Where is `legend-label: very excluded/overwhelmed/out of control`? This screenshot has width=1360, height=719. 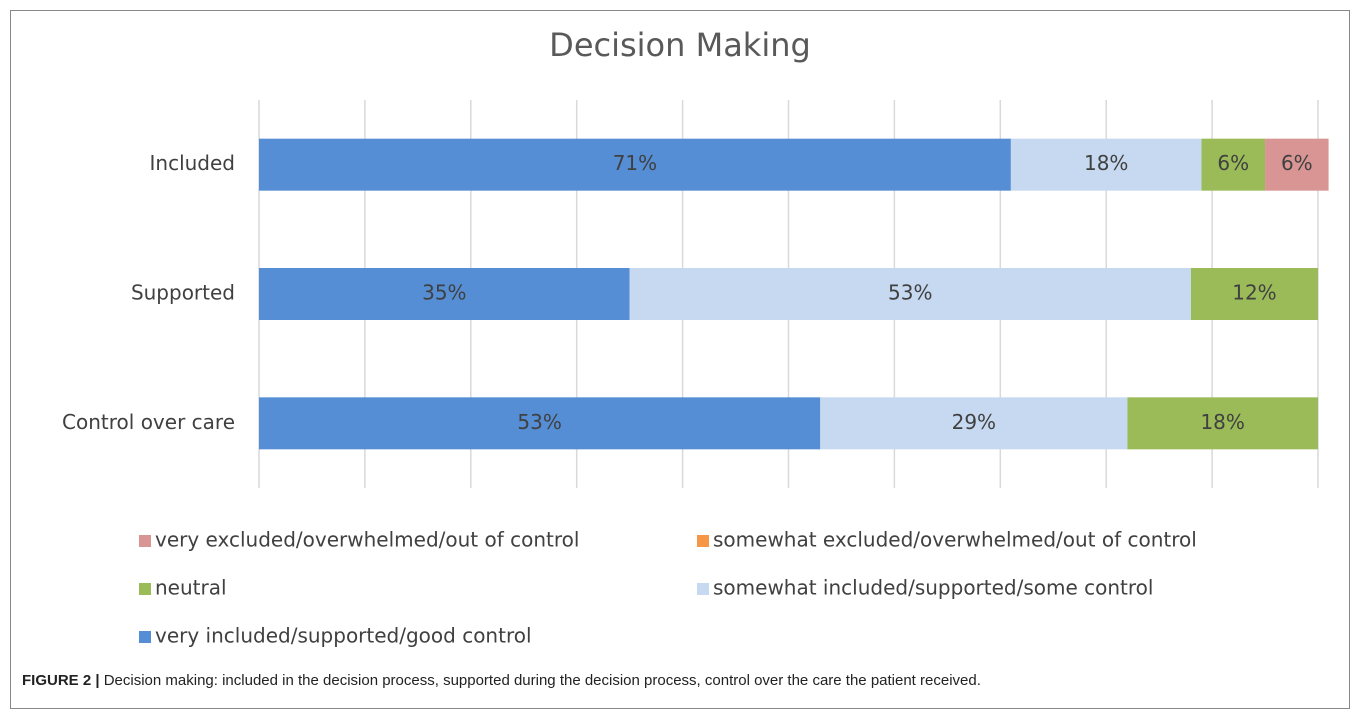 legend-label: very excluded/overwhelmed/out of control is located at coordinates (367, 540).